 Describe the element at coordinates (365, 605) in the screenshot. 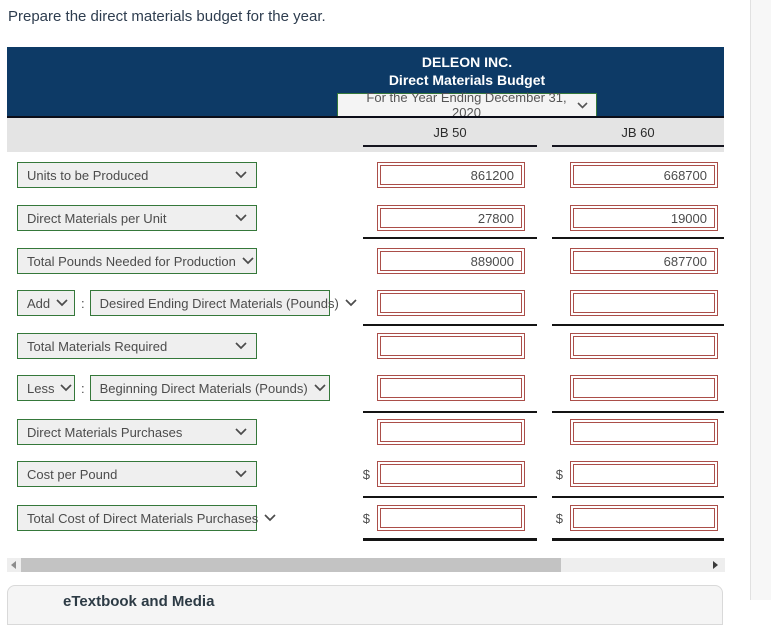

I see `etextbook-panel: eTextbook and Media` at that location.